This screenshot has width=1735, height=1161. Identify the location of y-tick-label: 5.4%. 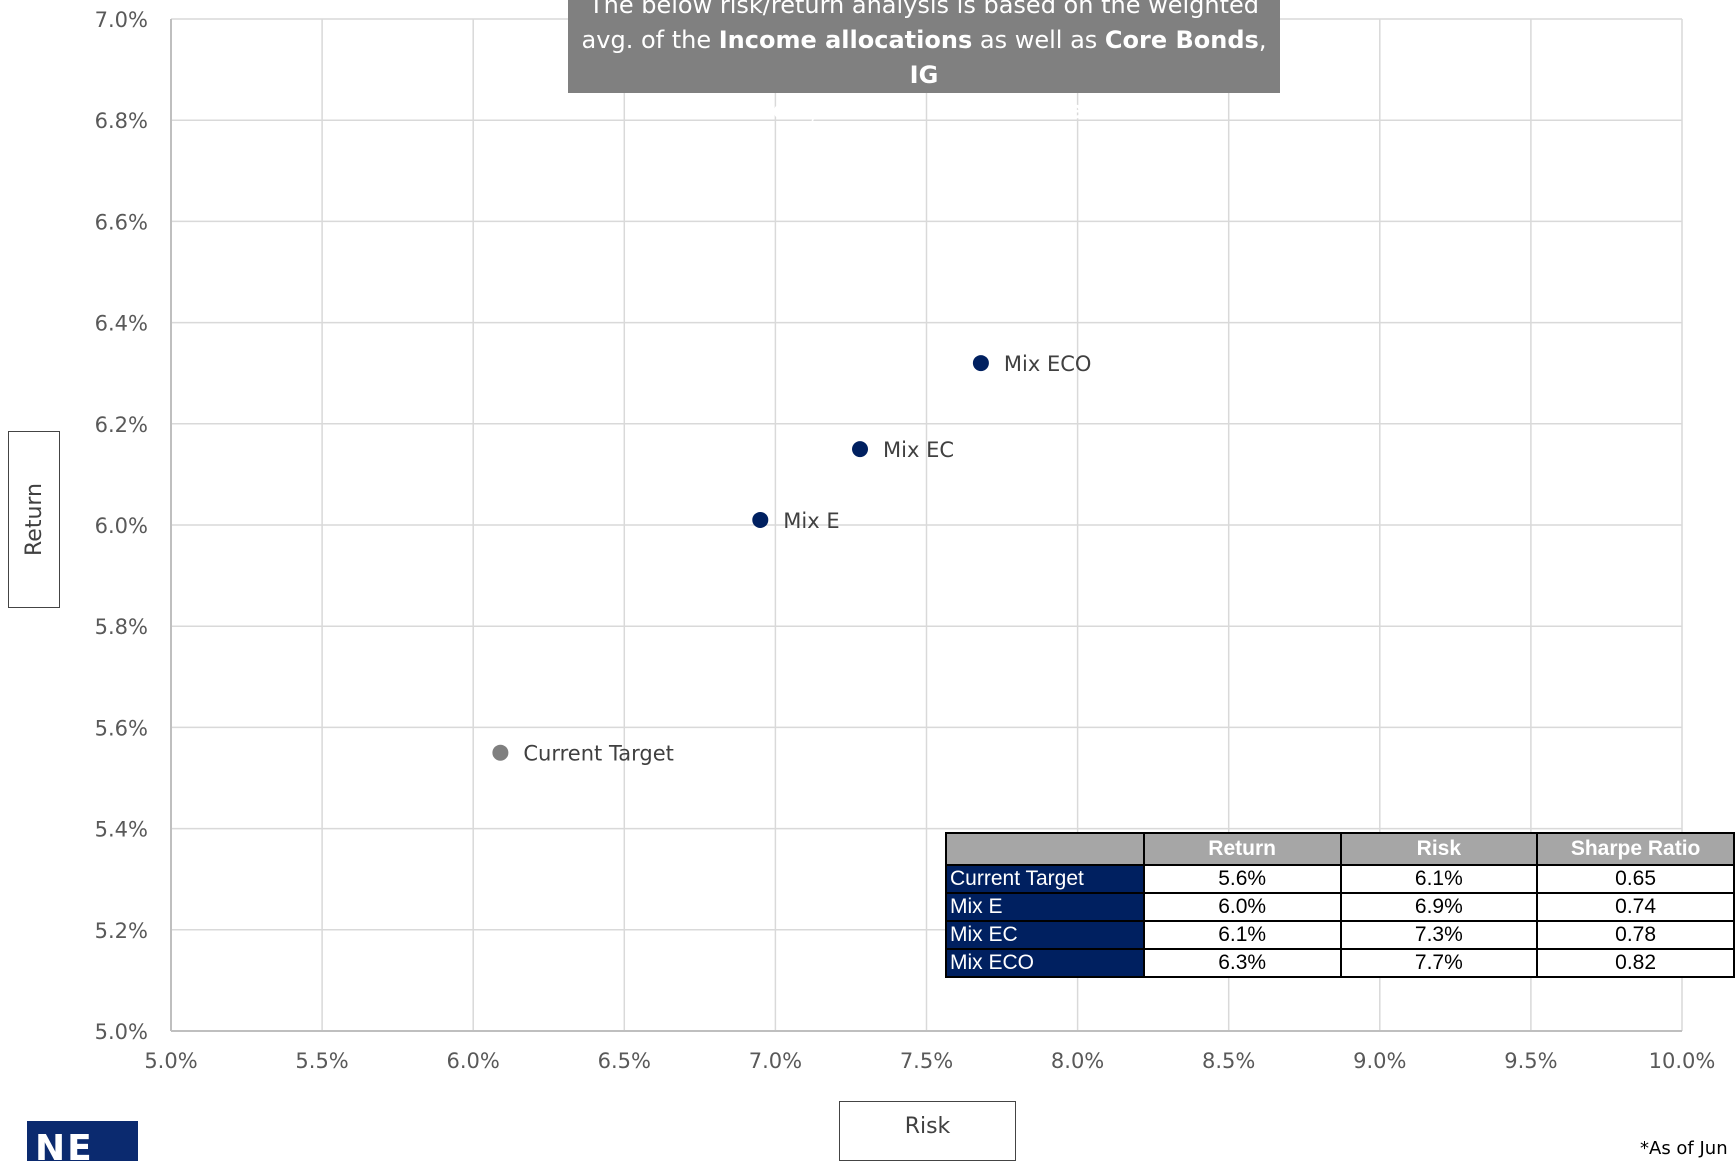
(121, 830).